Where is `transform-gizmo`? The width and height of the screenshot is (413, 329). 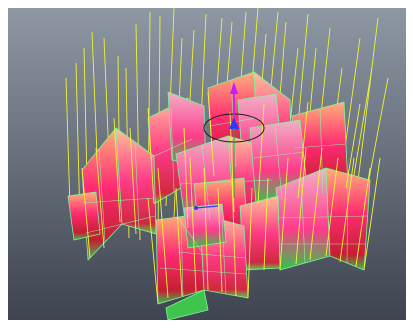 transform-gizmo is located at coordinates (229, 146).